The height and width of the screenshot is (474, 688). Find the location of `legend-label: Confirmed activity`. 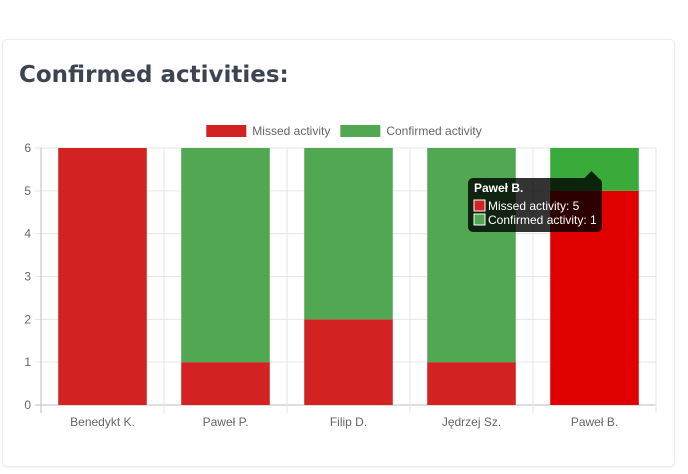

legend-label: Confirmed activity is located at coordinates (433, 131).